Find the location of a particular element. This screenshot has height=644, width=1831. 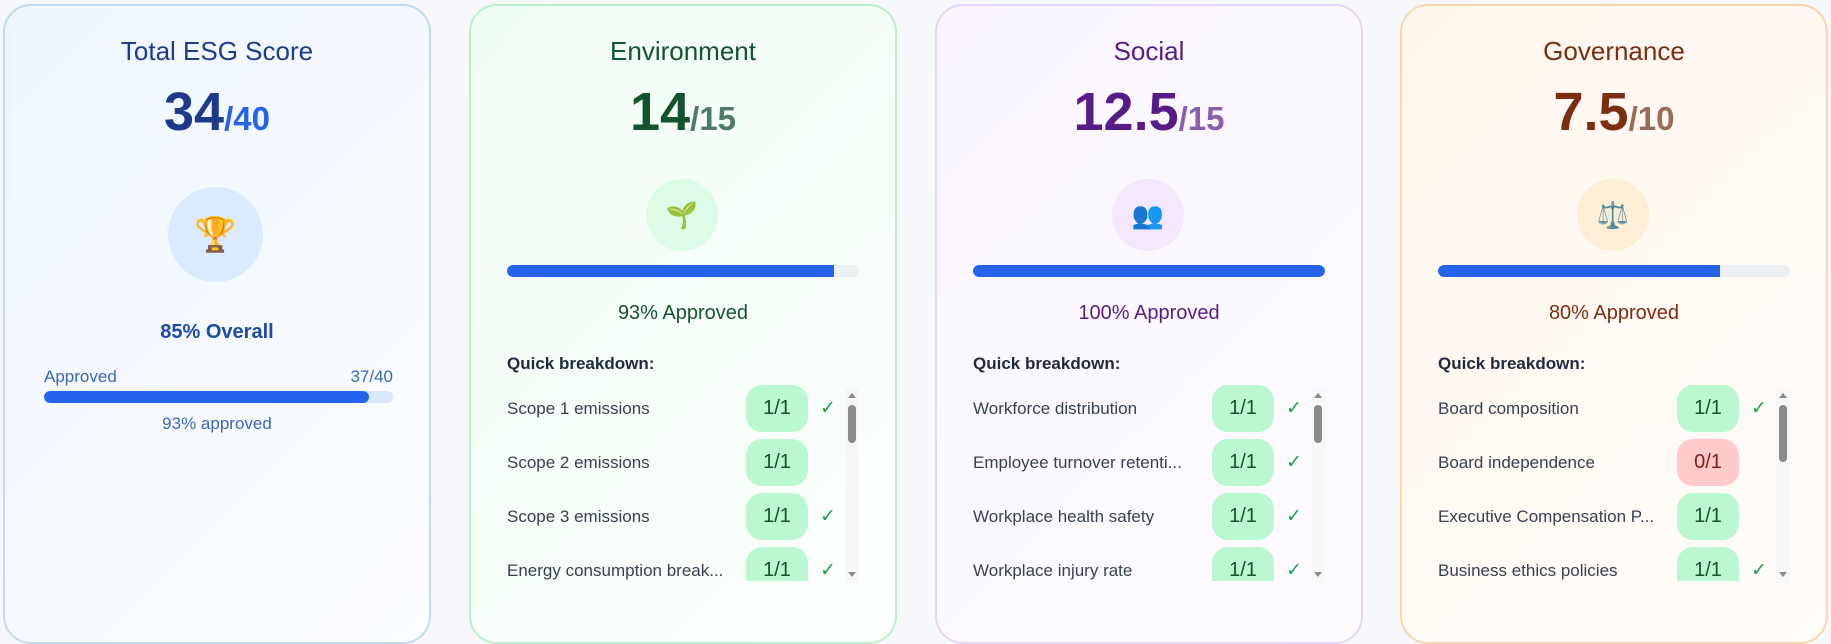

score-value: 34 is located at coordinates (194, 112).